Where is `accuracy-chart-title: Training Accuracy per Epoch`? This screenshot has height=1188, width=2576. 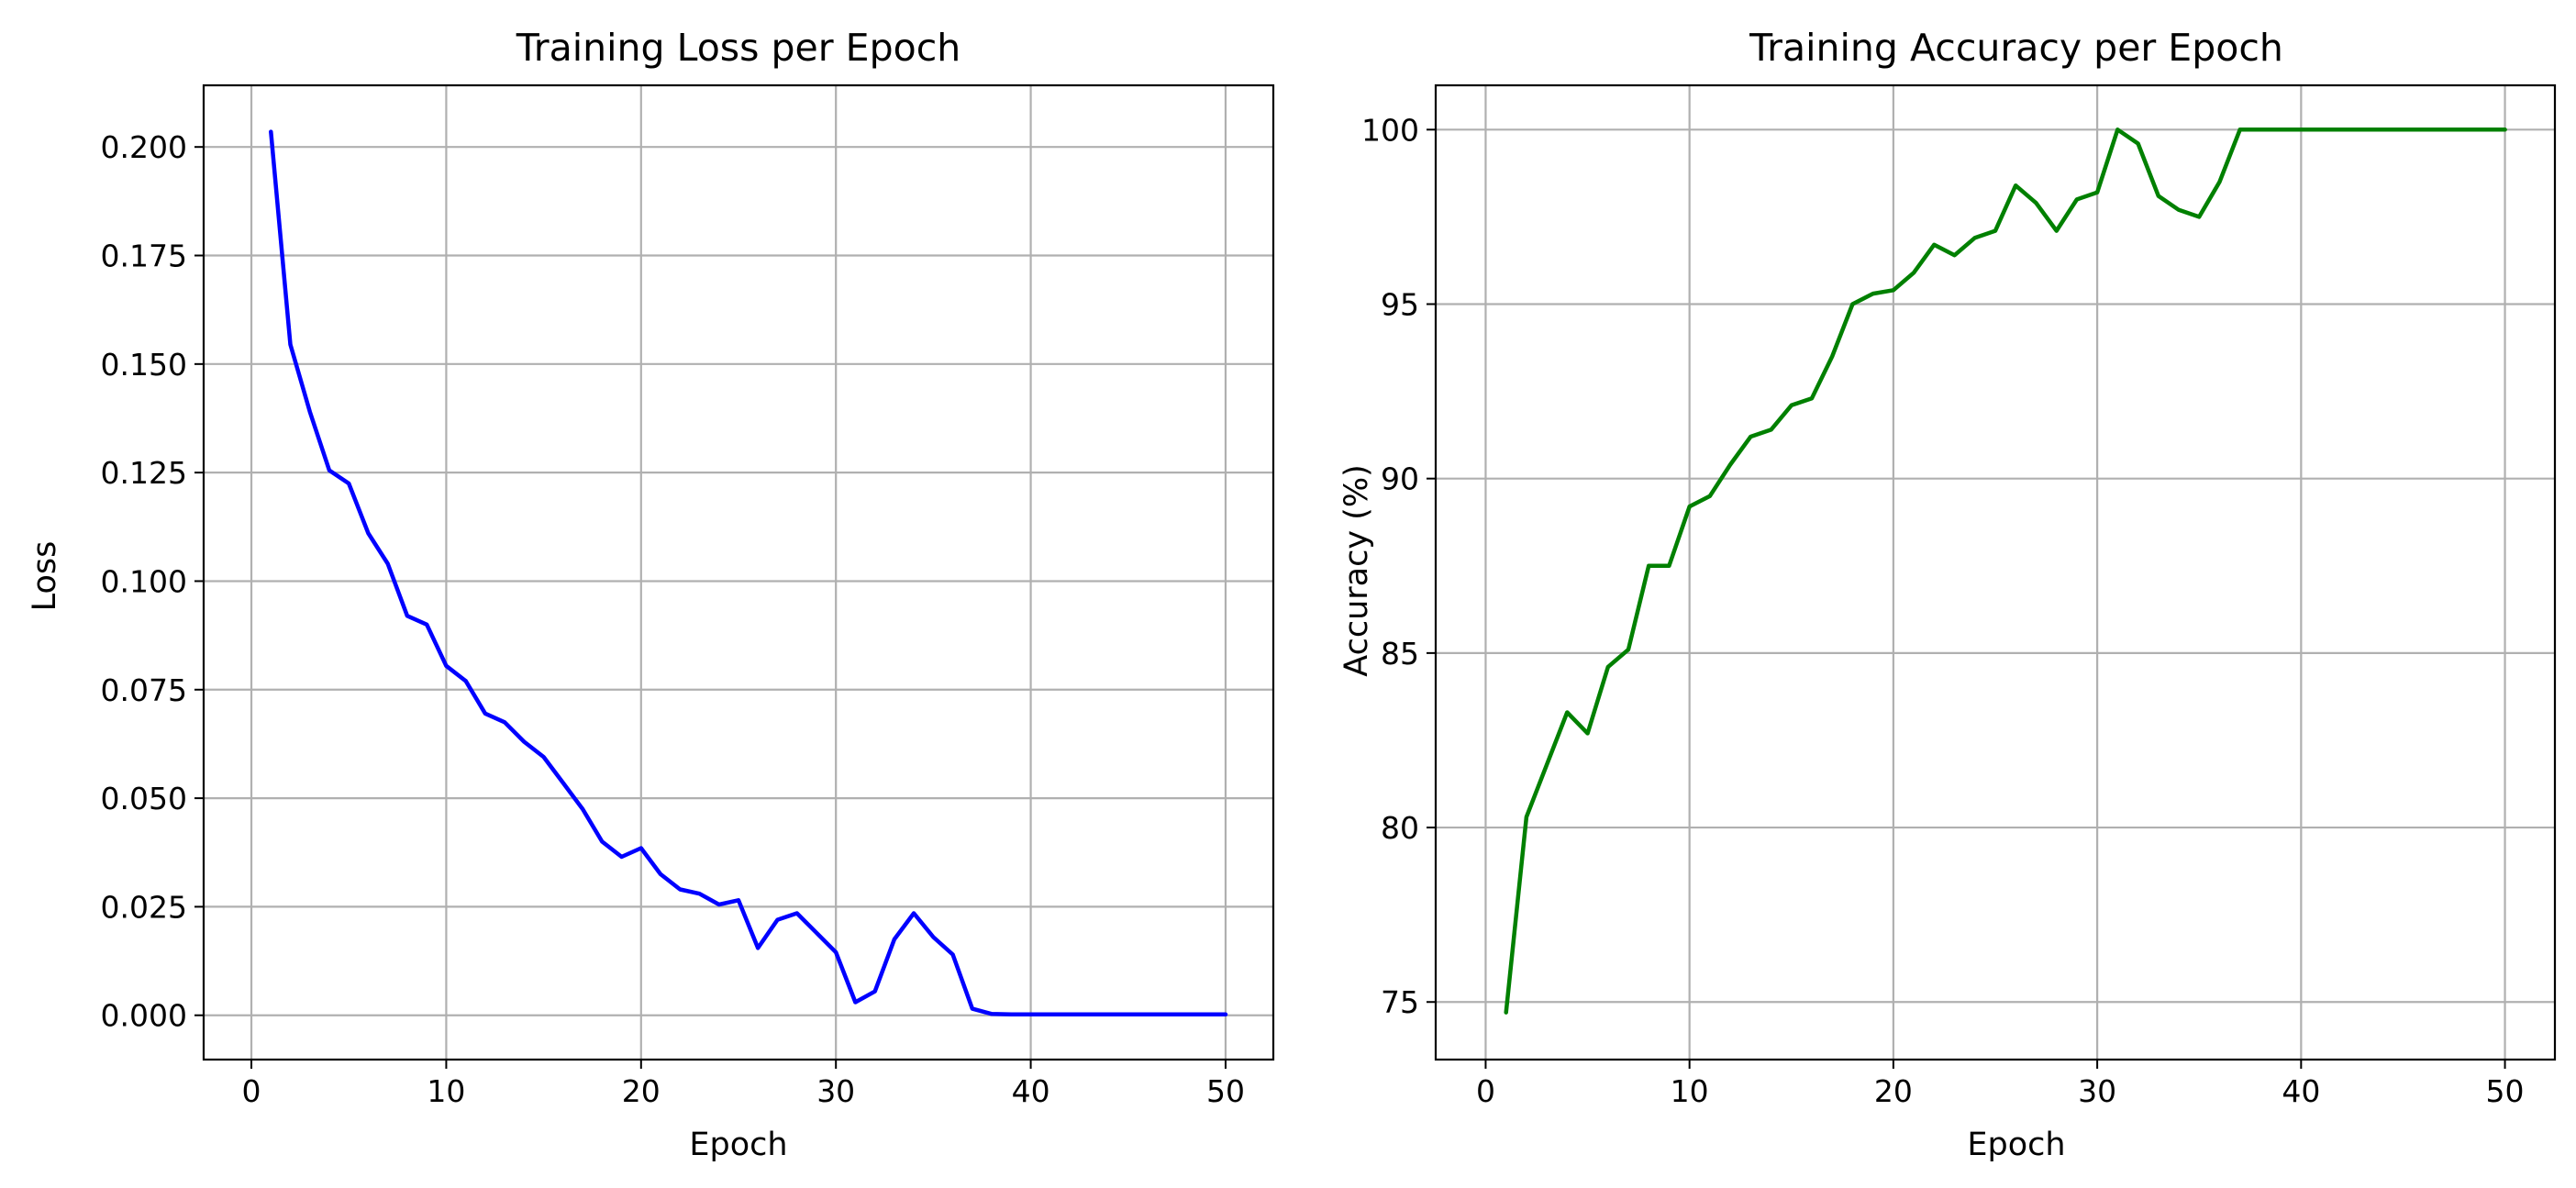
accuracy-chart-title: Training Accuracy per Epoch is located at coordinates (2016, 48).